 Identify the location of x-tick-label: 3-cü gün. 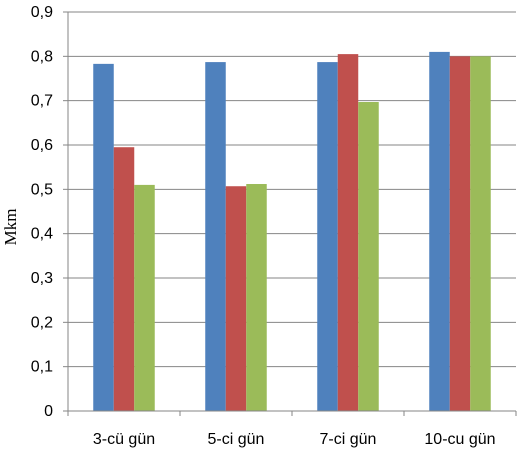
(124, 439).